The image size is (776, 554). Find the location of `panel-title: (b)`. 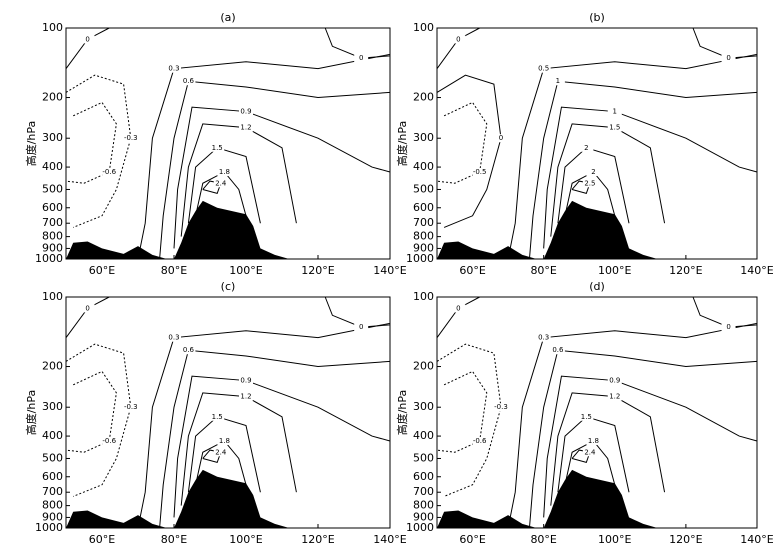

panel-title: (b) is located at coordinates (597, 17).